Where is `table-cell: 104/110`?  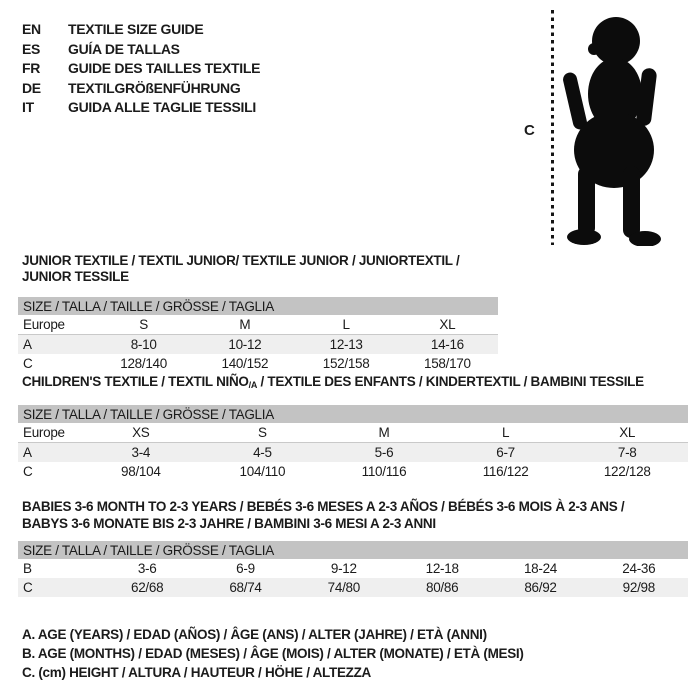
table-cell: 104/110 is located at coordinates (262, 471).